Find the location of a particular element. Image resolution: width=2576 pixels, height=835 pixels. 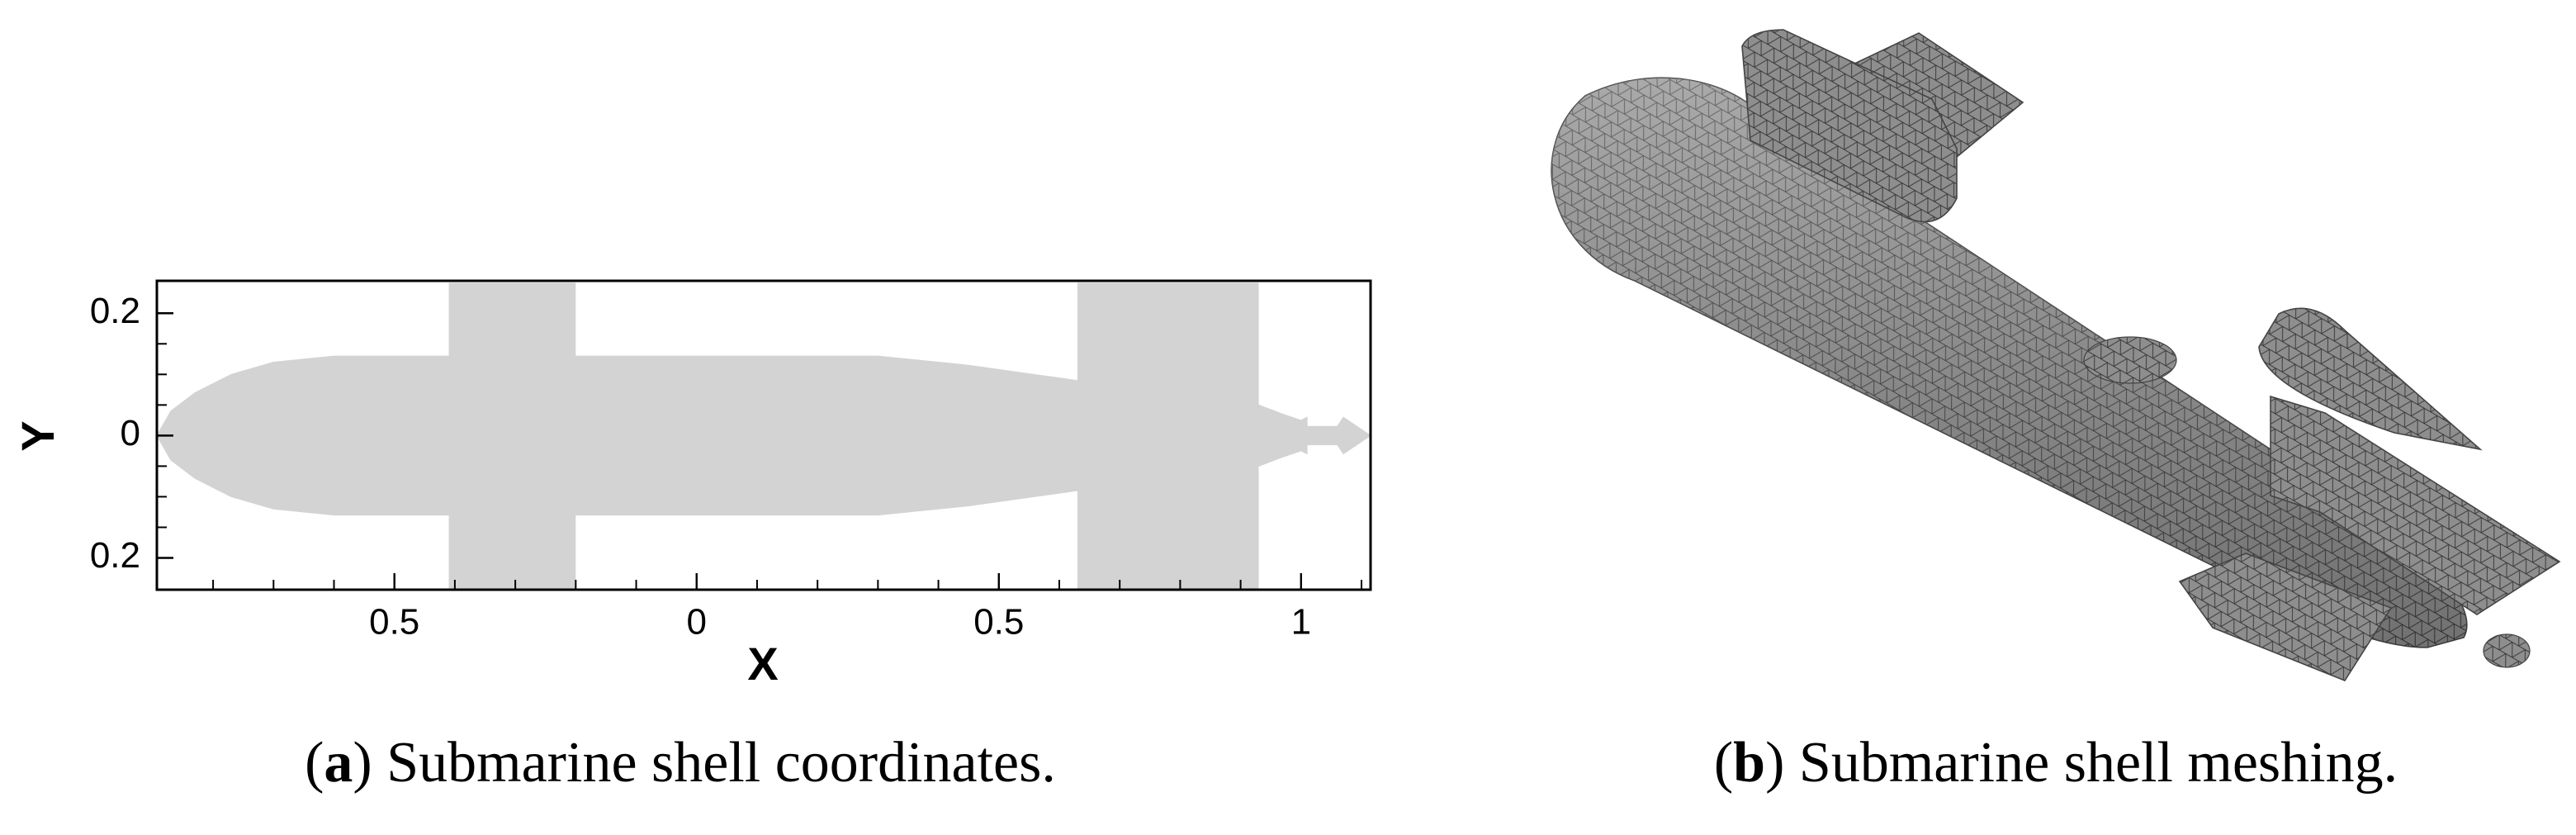

caption-label: b is located at coordinates (1749, 763).